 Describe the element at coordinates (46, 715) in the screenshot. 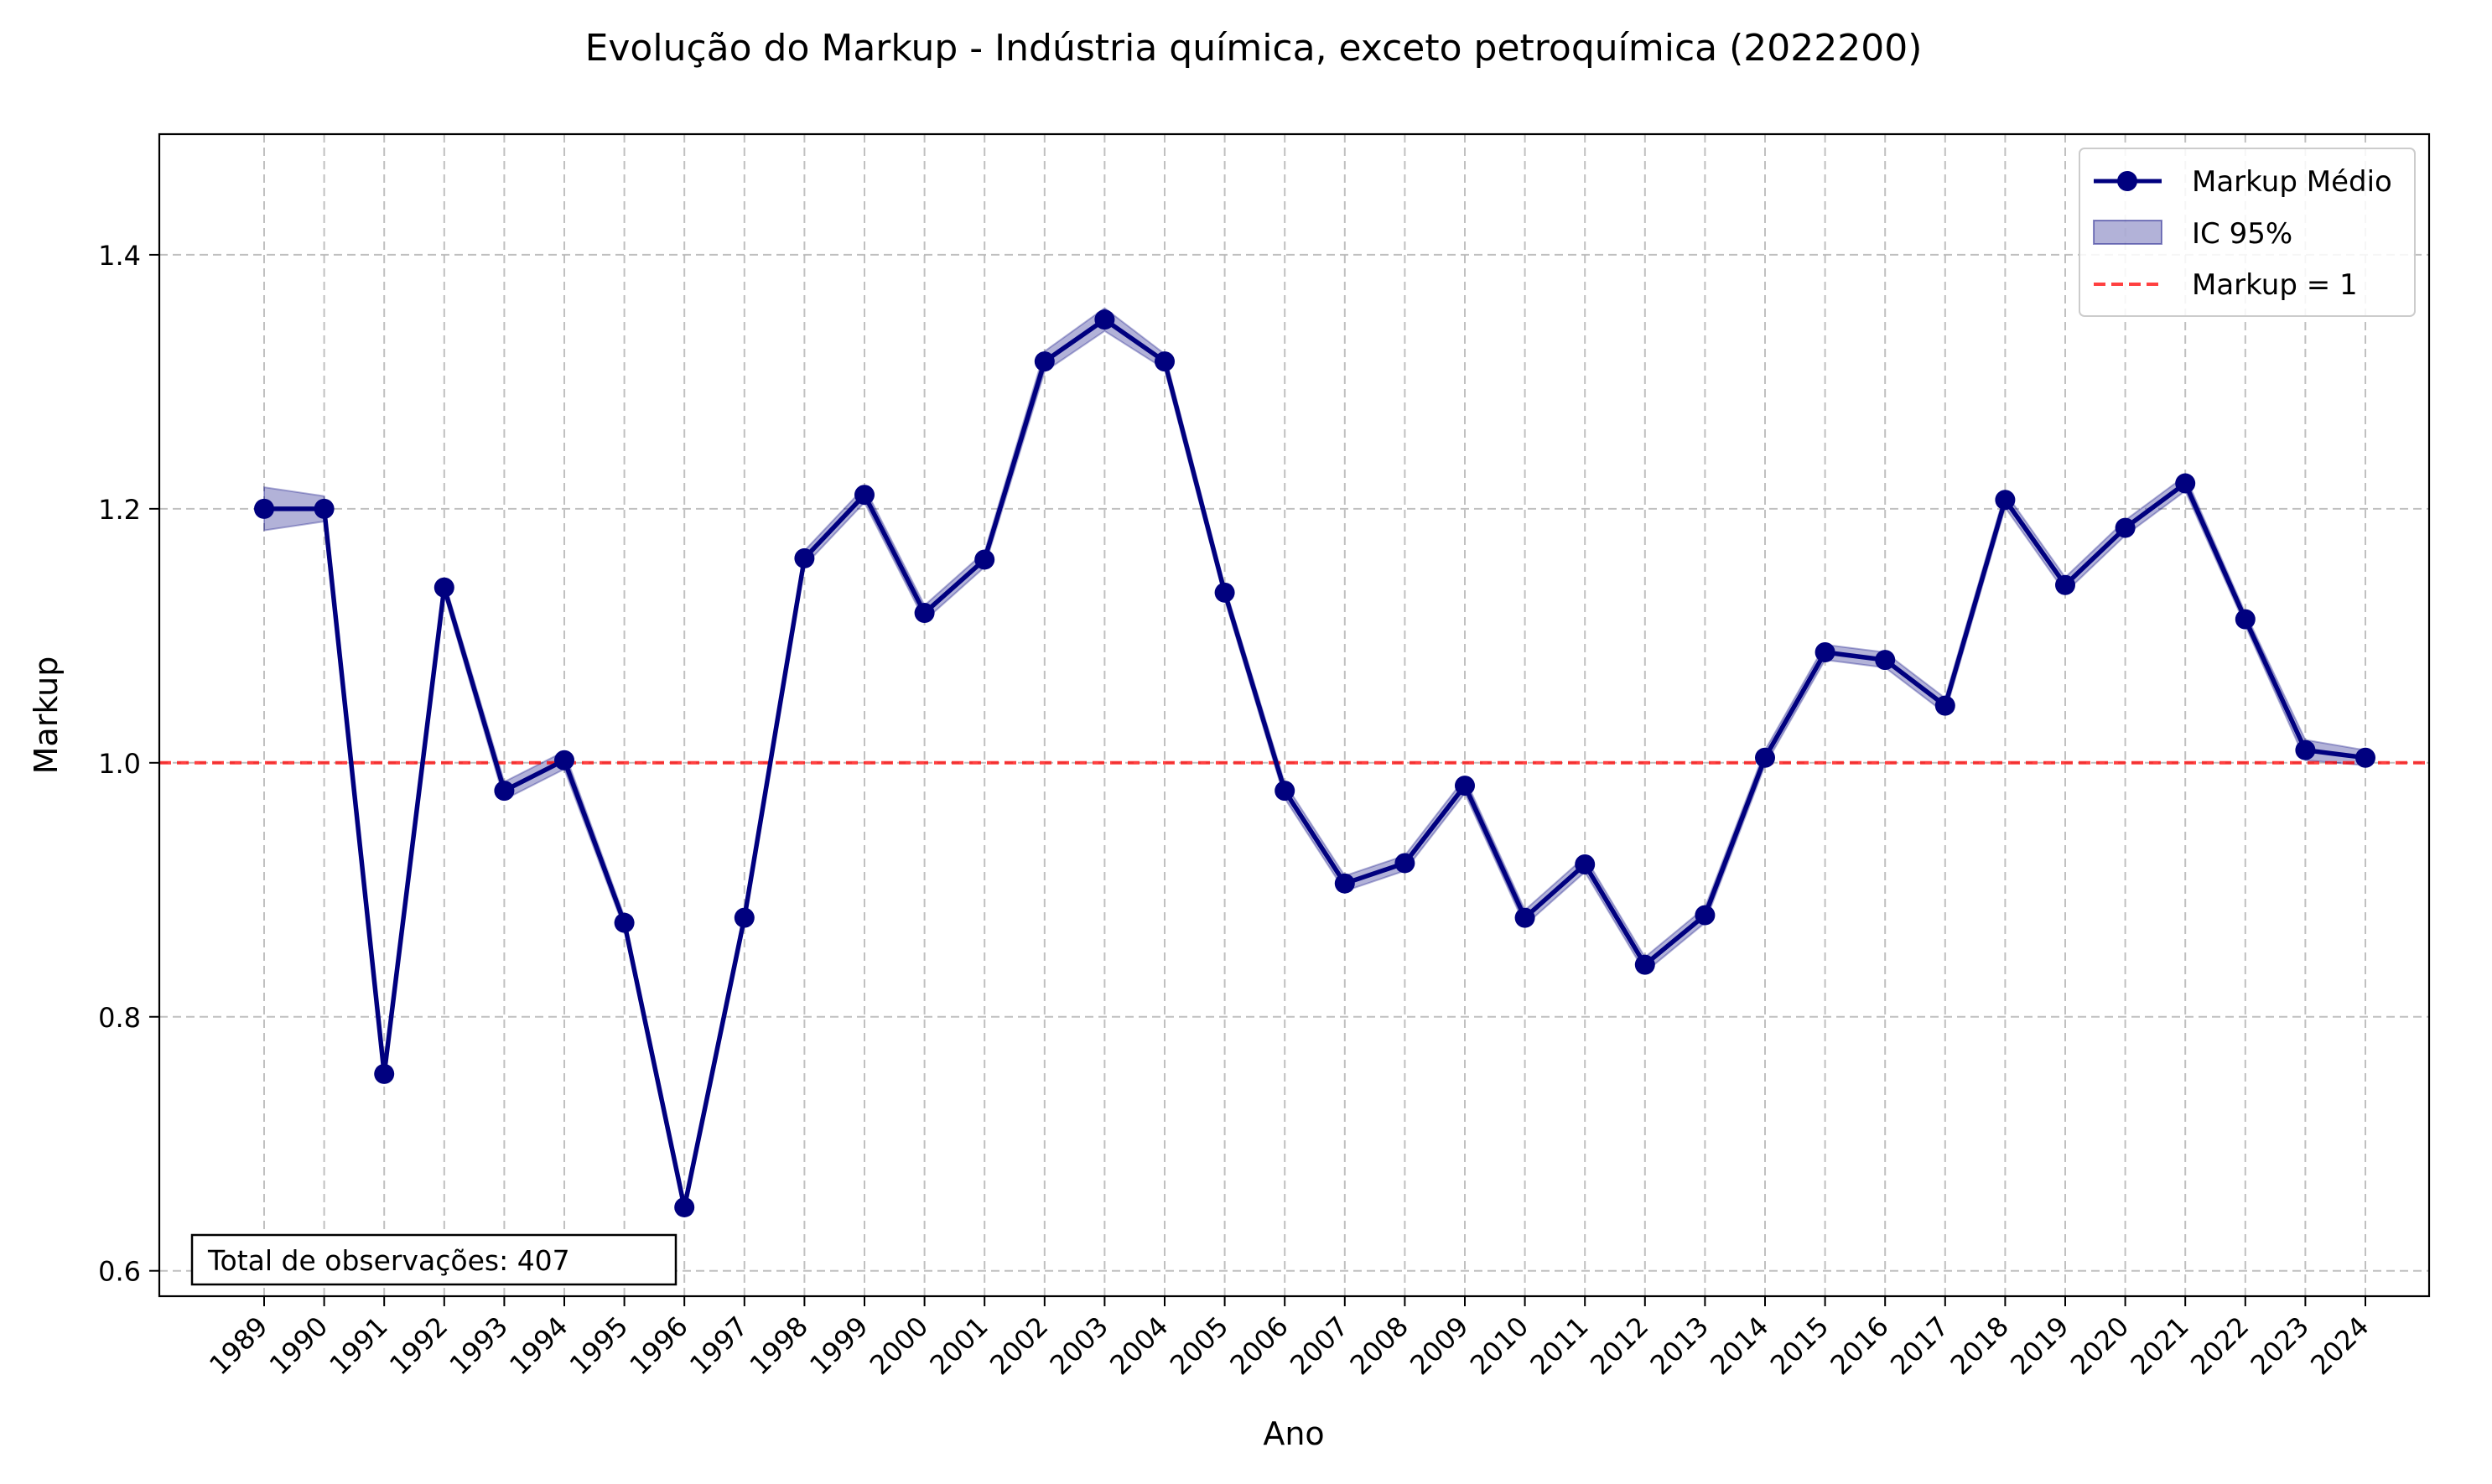

I see `y-axis-label: Markup` at that location.